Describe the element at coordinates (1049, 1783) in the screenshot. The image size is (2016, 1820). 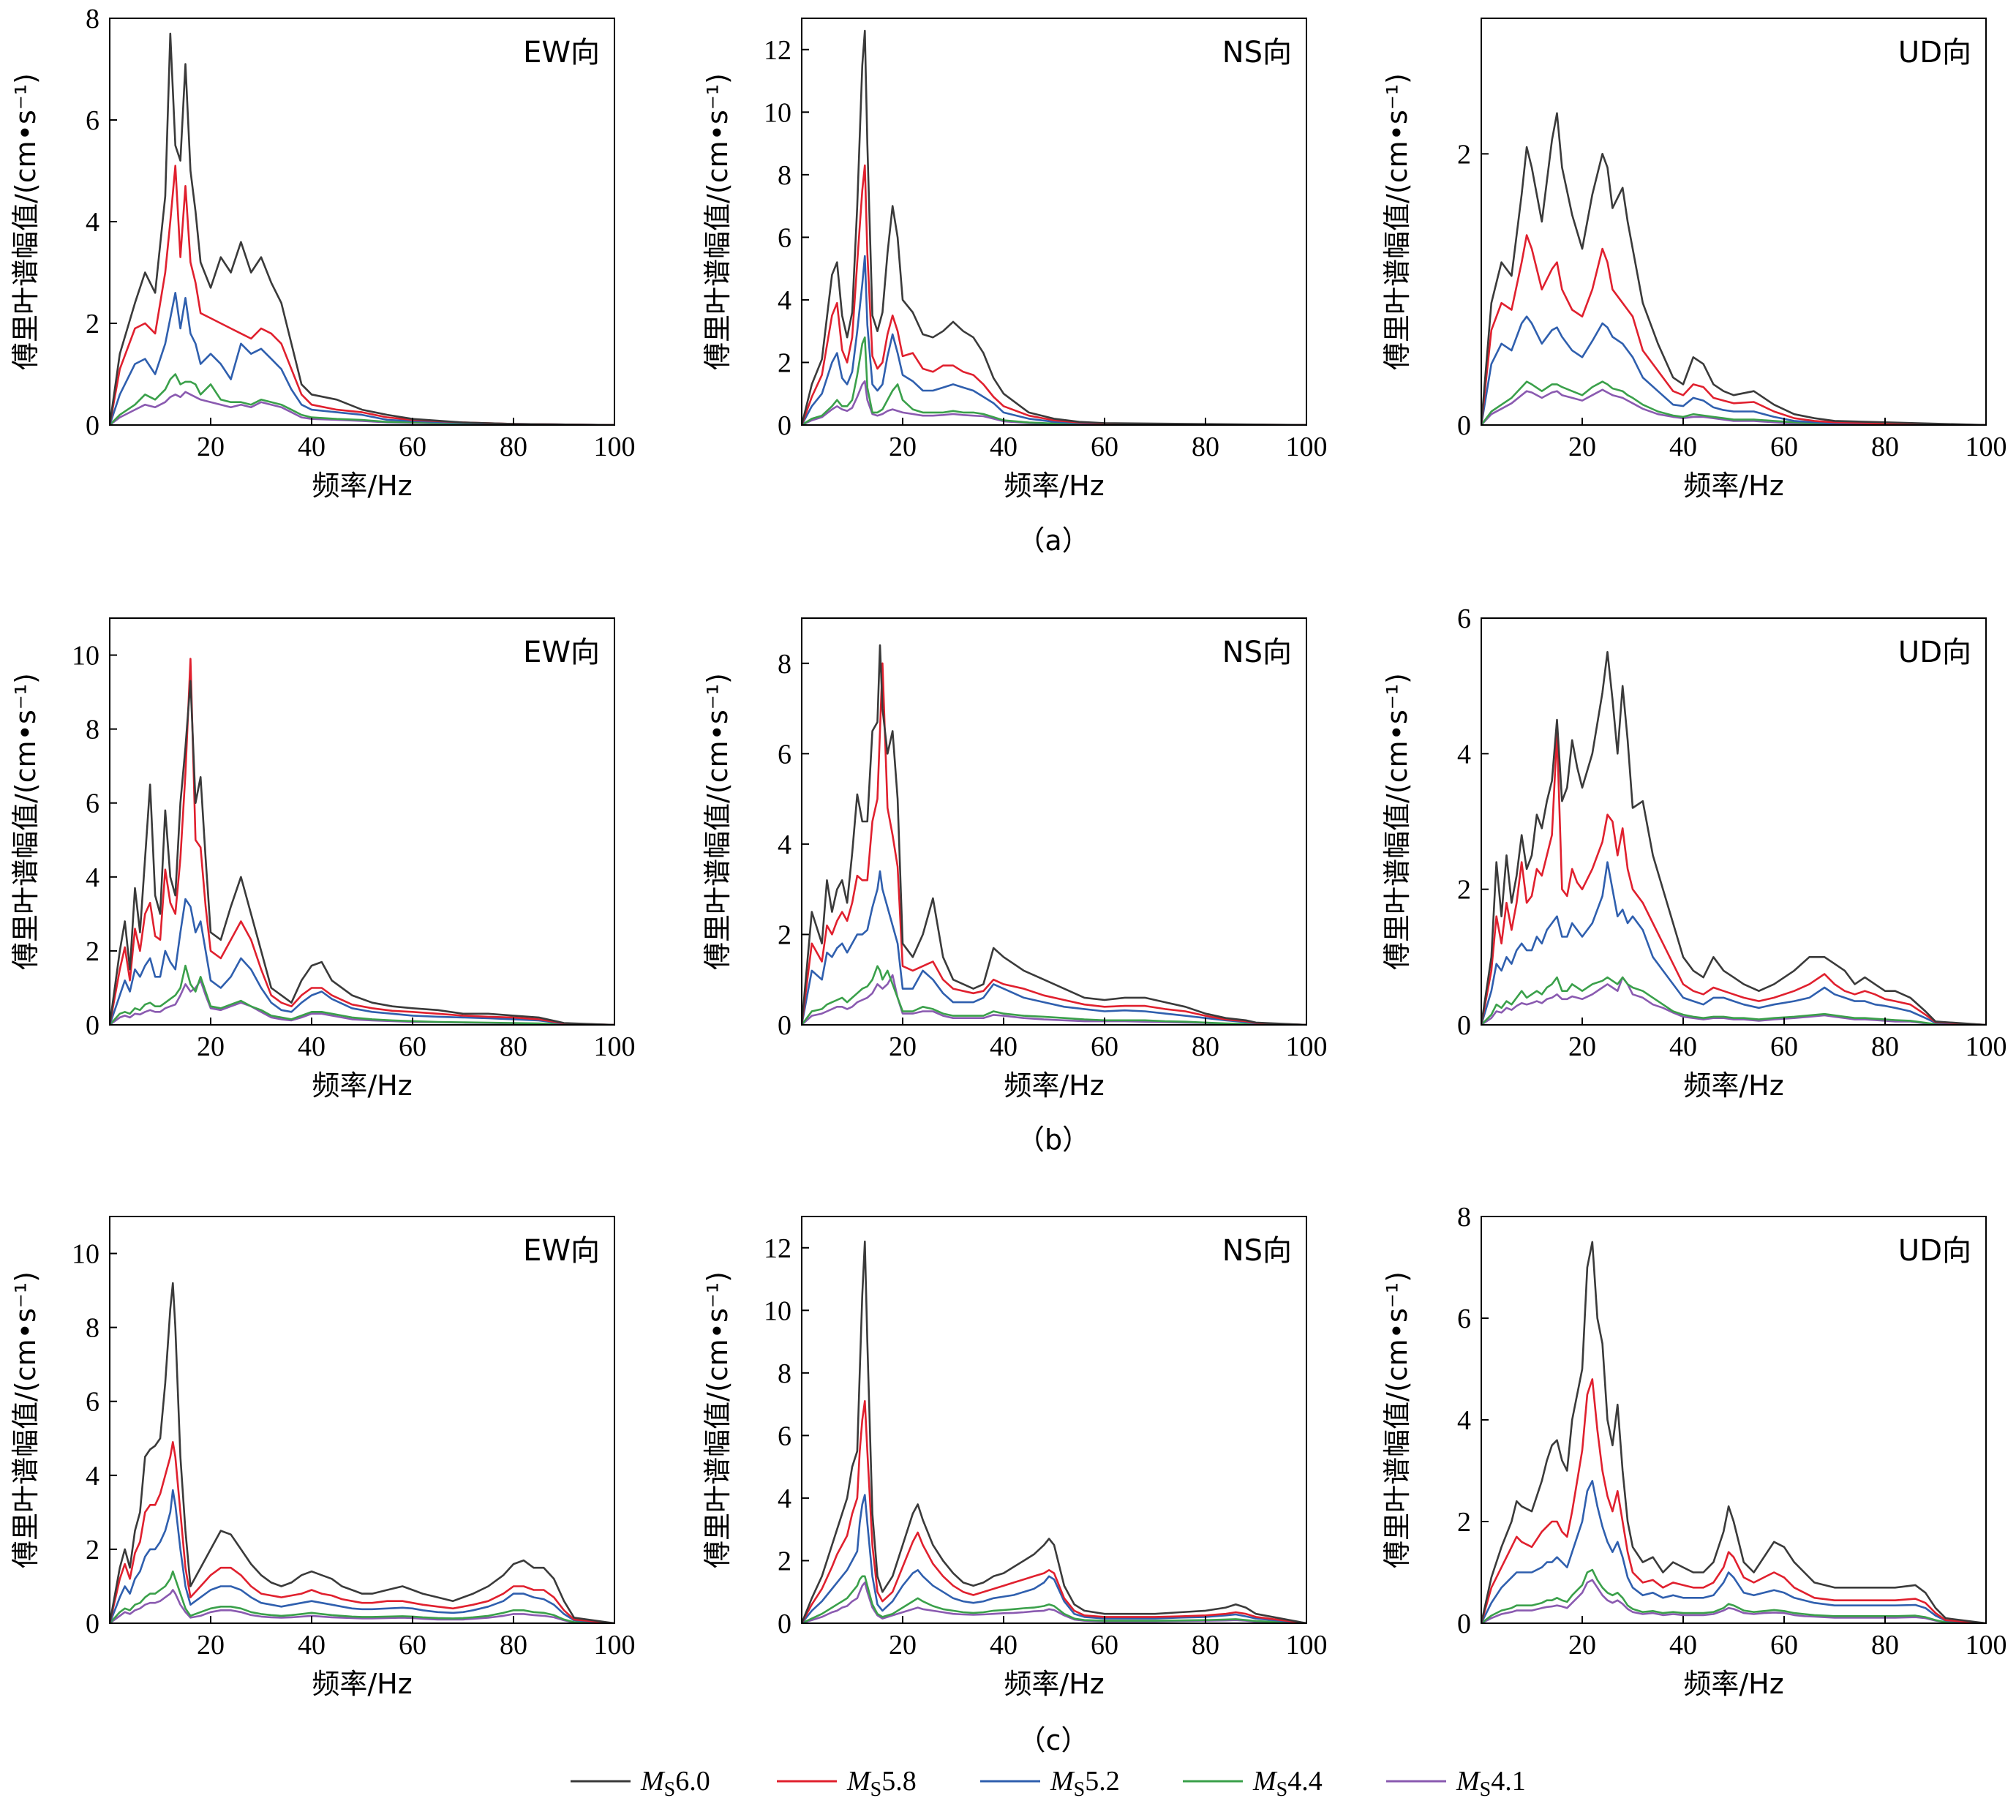
I see `legend: MS6.0 MS5.8 MS5.2 MS4.4 MS4.1` at that location.